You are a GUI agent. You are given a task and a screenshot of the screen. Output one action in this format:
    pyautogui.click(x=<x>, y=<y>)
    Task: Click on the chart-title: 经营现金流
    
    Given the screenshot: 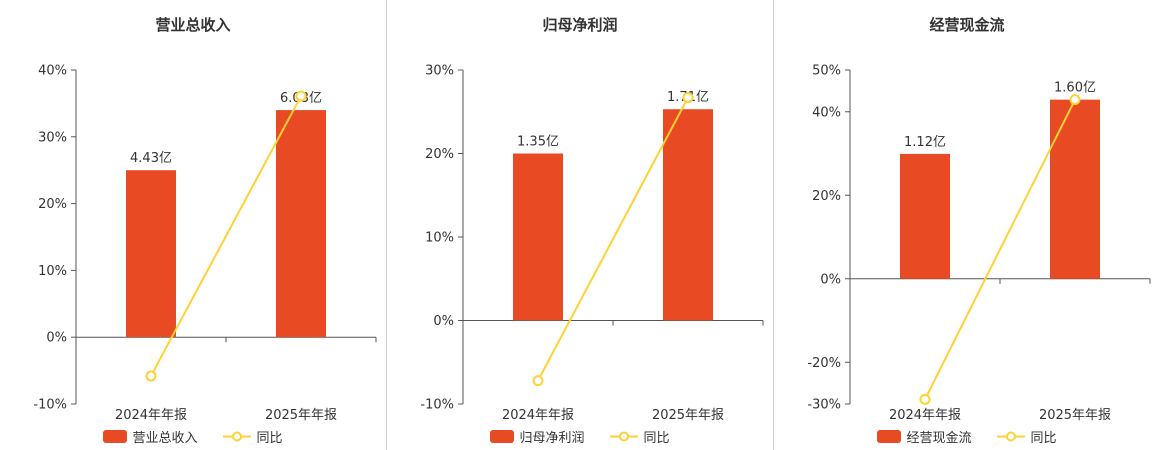 What is the action you would take?
    pyautogui.click(x=967, y=25)
    